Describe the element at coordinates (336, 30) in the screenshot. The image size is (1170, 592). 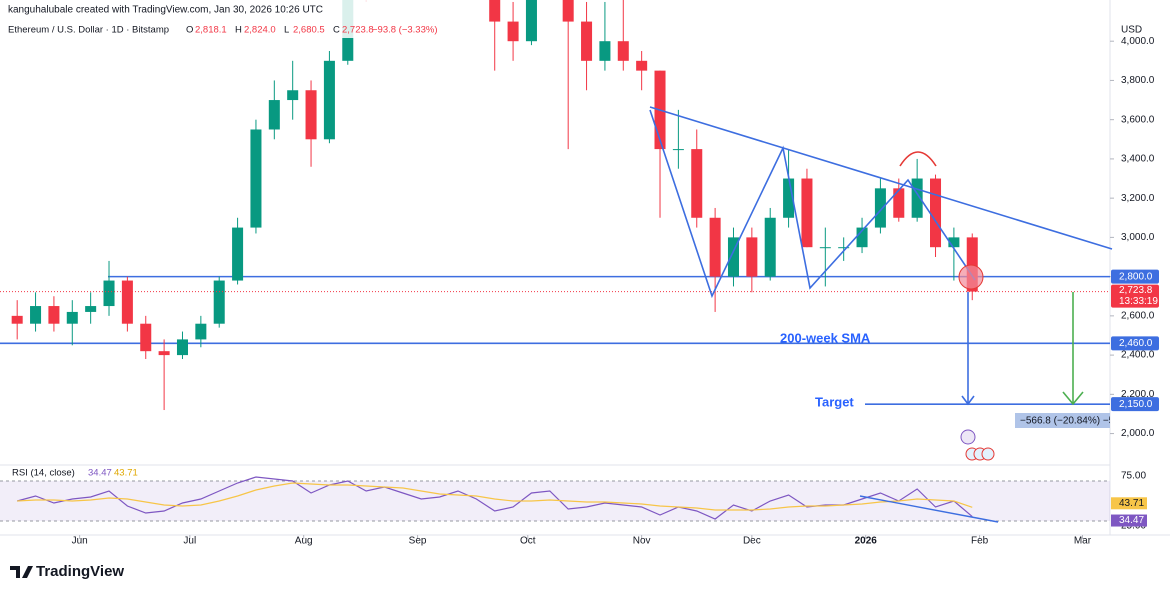
I see `ohlc-key: C` at that location.